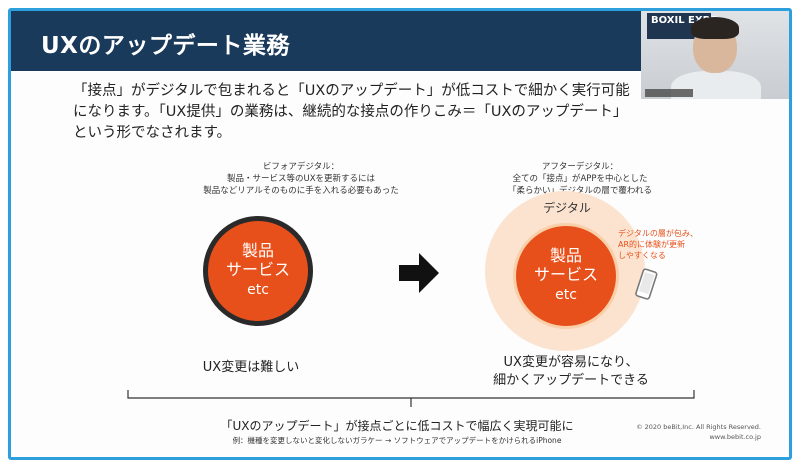 This screenshot has height=466, width=800. Describe the element at coordinates (658, 233) in the screenshot. I see `note-line1: デジタルの層が包み、` at that location.